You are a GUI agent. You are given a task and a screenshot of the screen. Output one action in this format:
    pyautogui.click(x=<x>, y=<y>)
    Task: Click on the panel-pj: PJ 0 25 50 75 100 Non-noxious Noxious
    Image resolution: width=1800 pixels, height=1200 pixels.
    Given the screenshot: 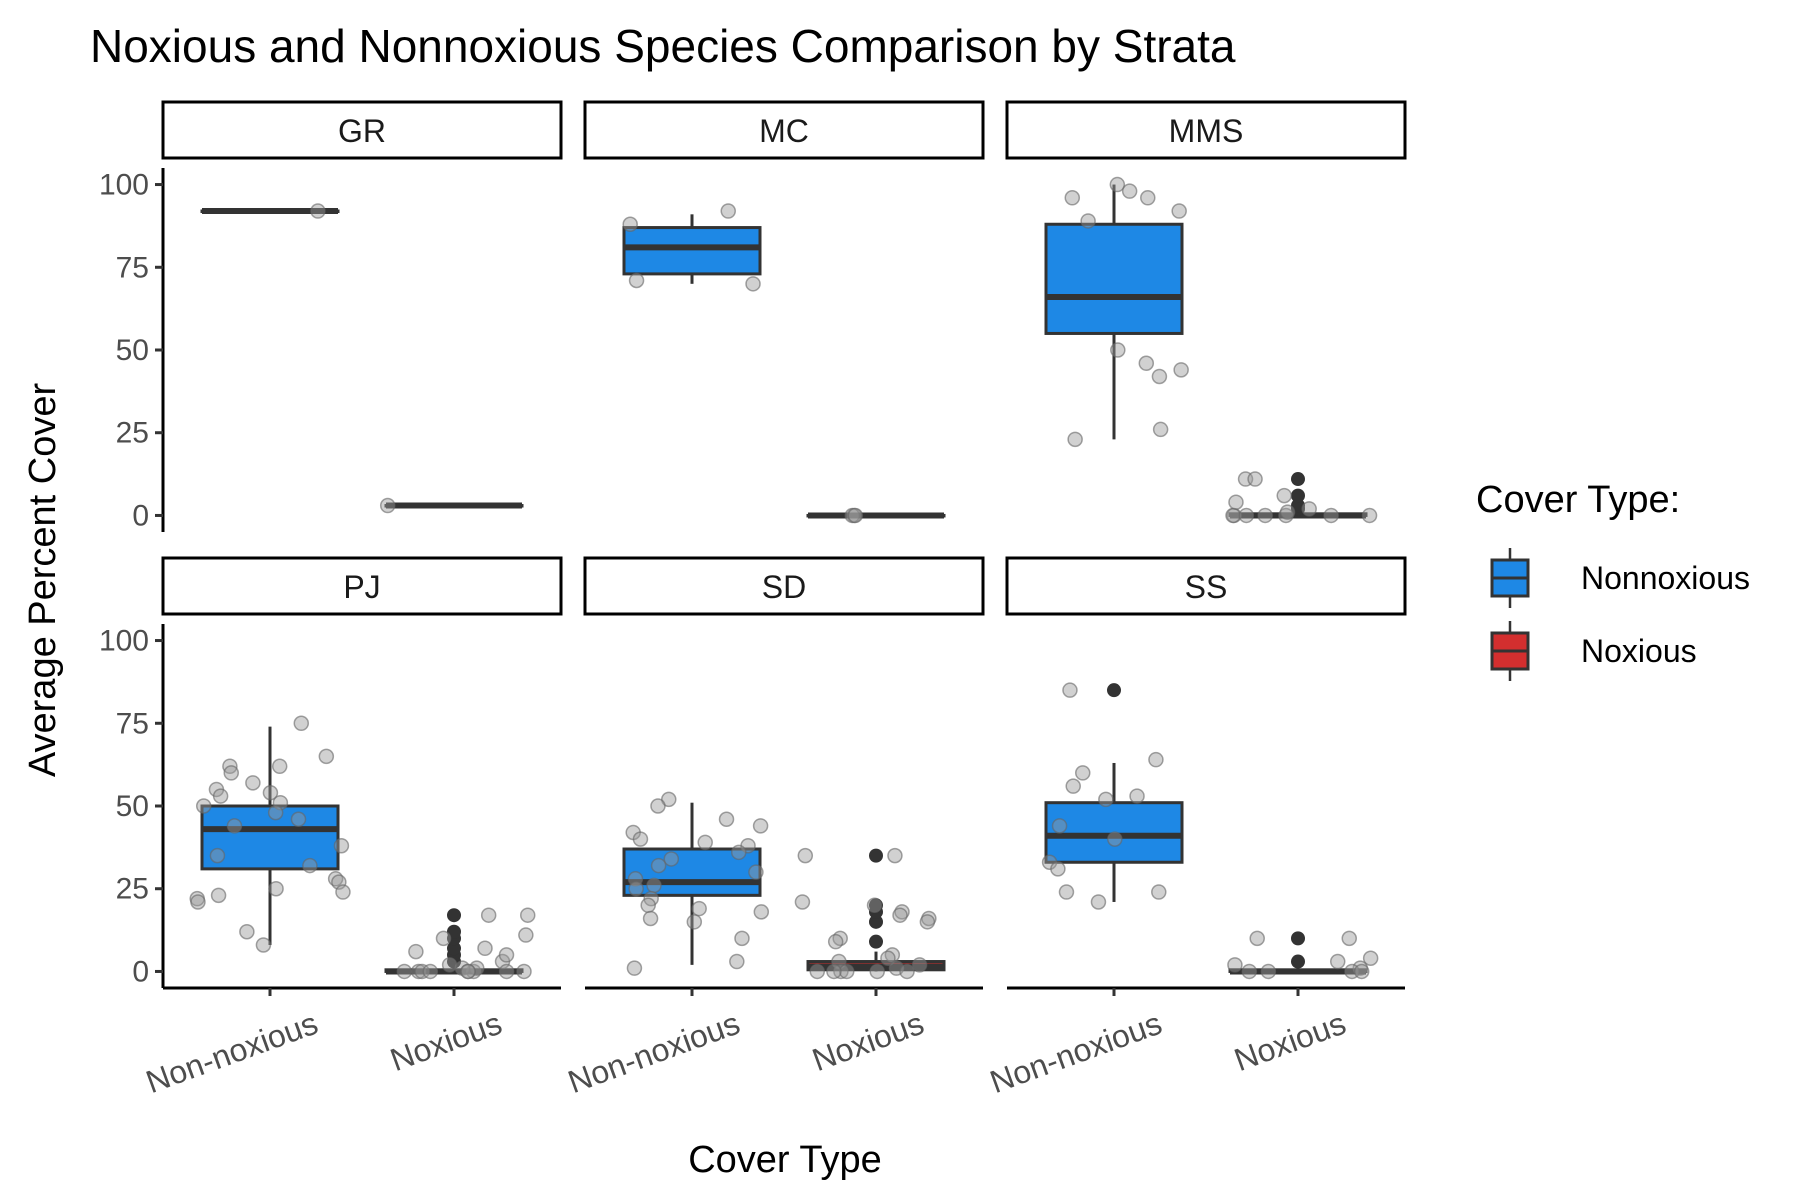 What is the action you would take?
    pyautogui.click(x=331, y=828)
    